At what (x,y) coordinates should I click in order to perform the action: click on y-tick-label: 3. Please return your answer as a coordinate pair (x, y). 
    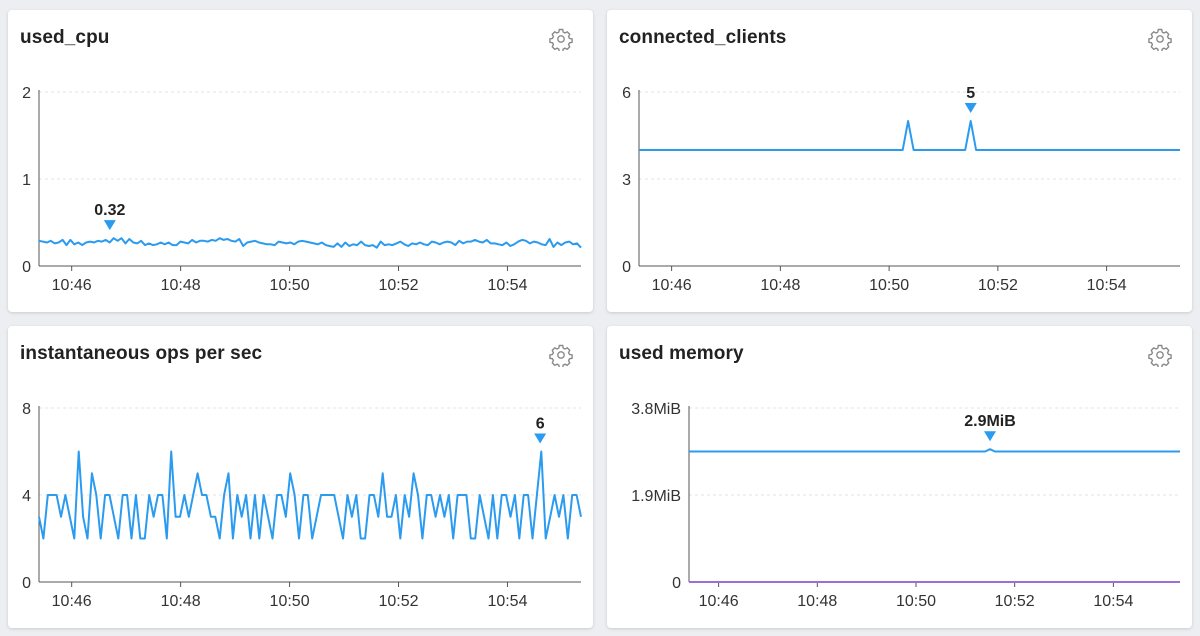
    Looking at the image, I should click on (626, 180).